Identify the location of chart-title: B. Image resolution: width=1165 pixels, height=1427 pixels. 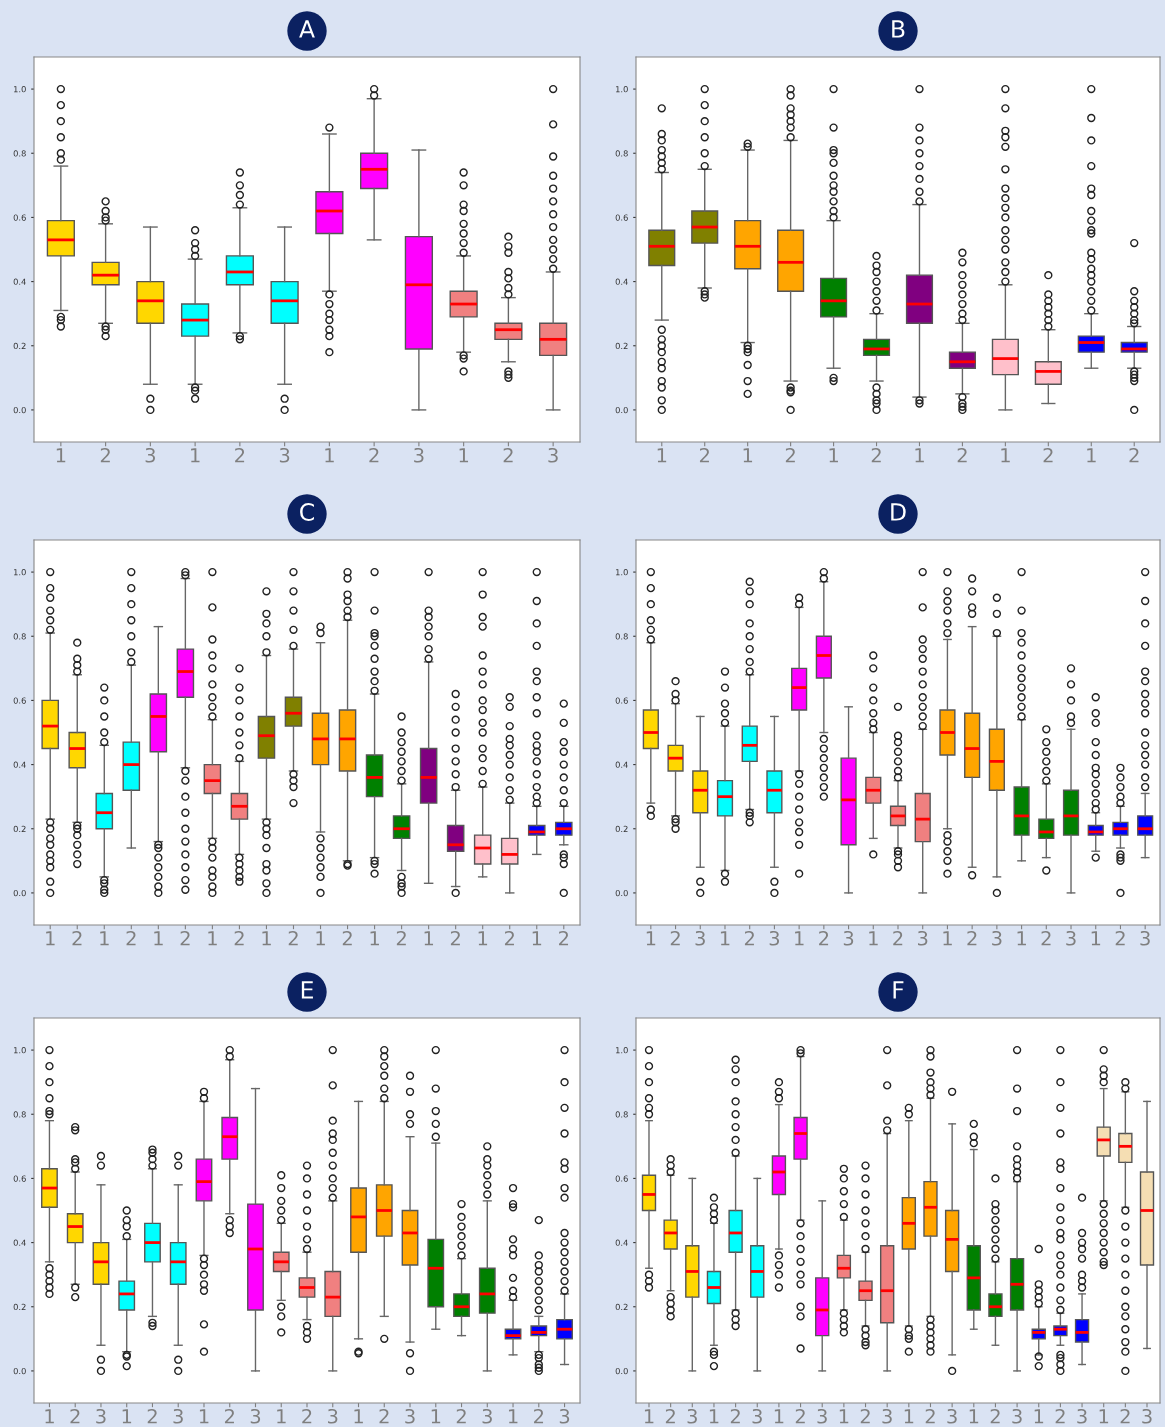
(898, 29).